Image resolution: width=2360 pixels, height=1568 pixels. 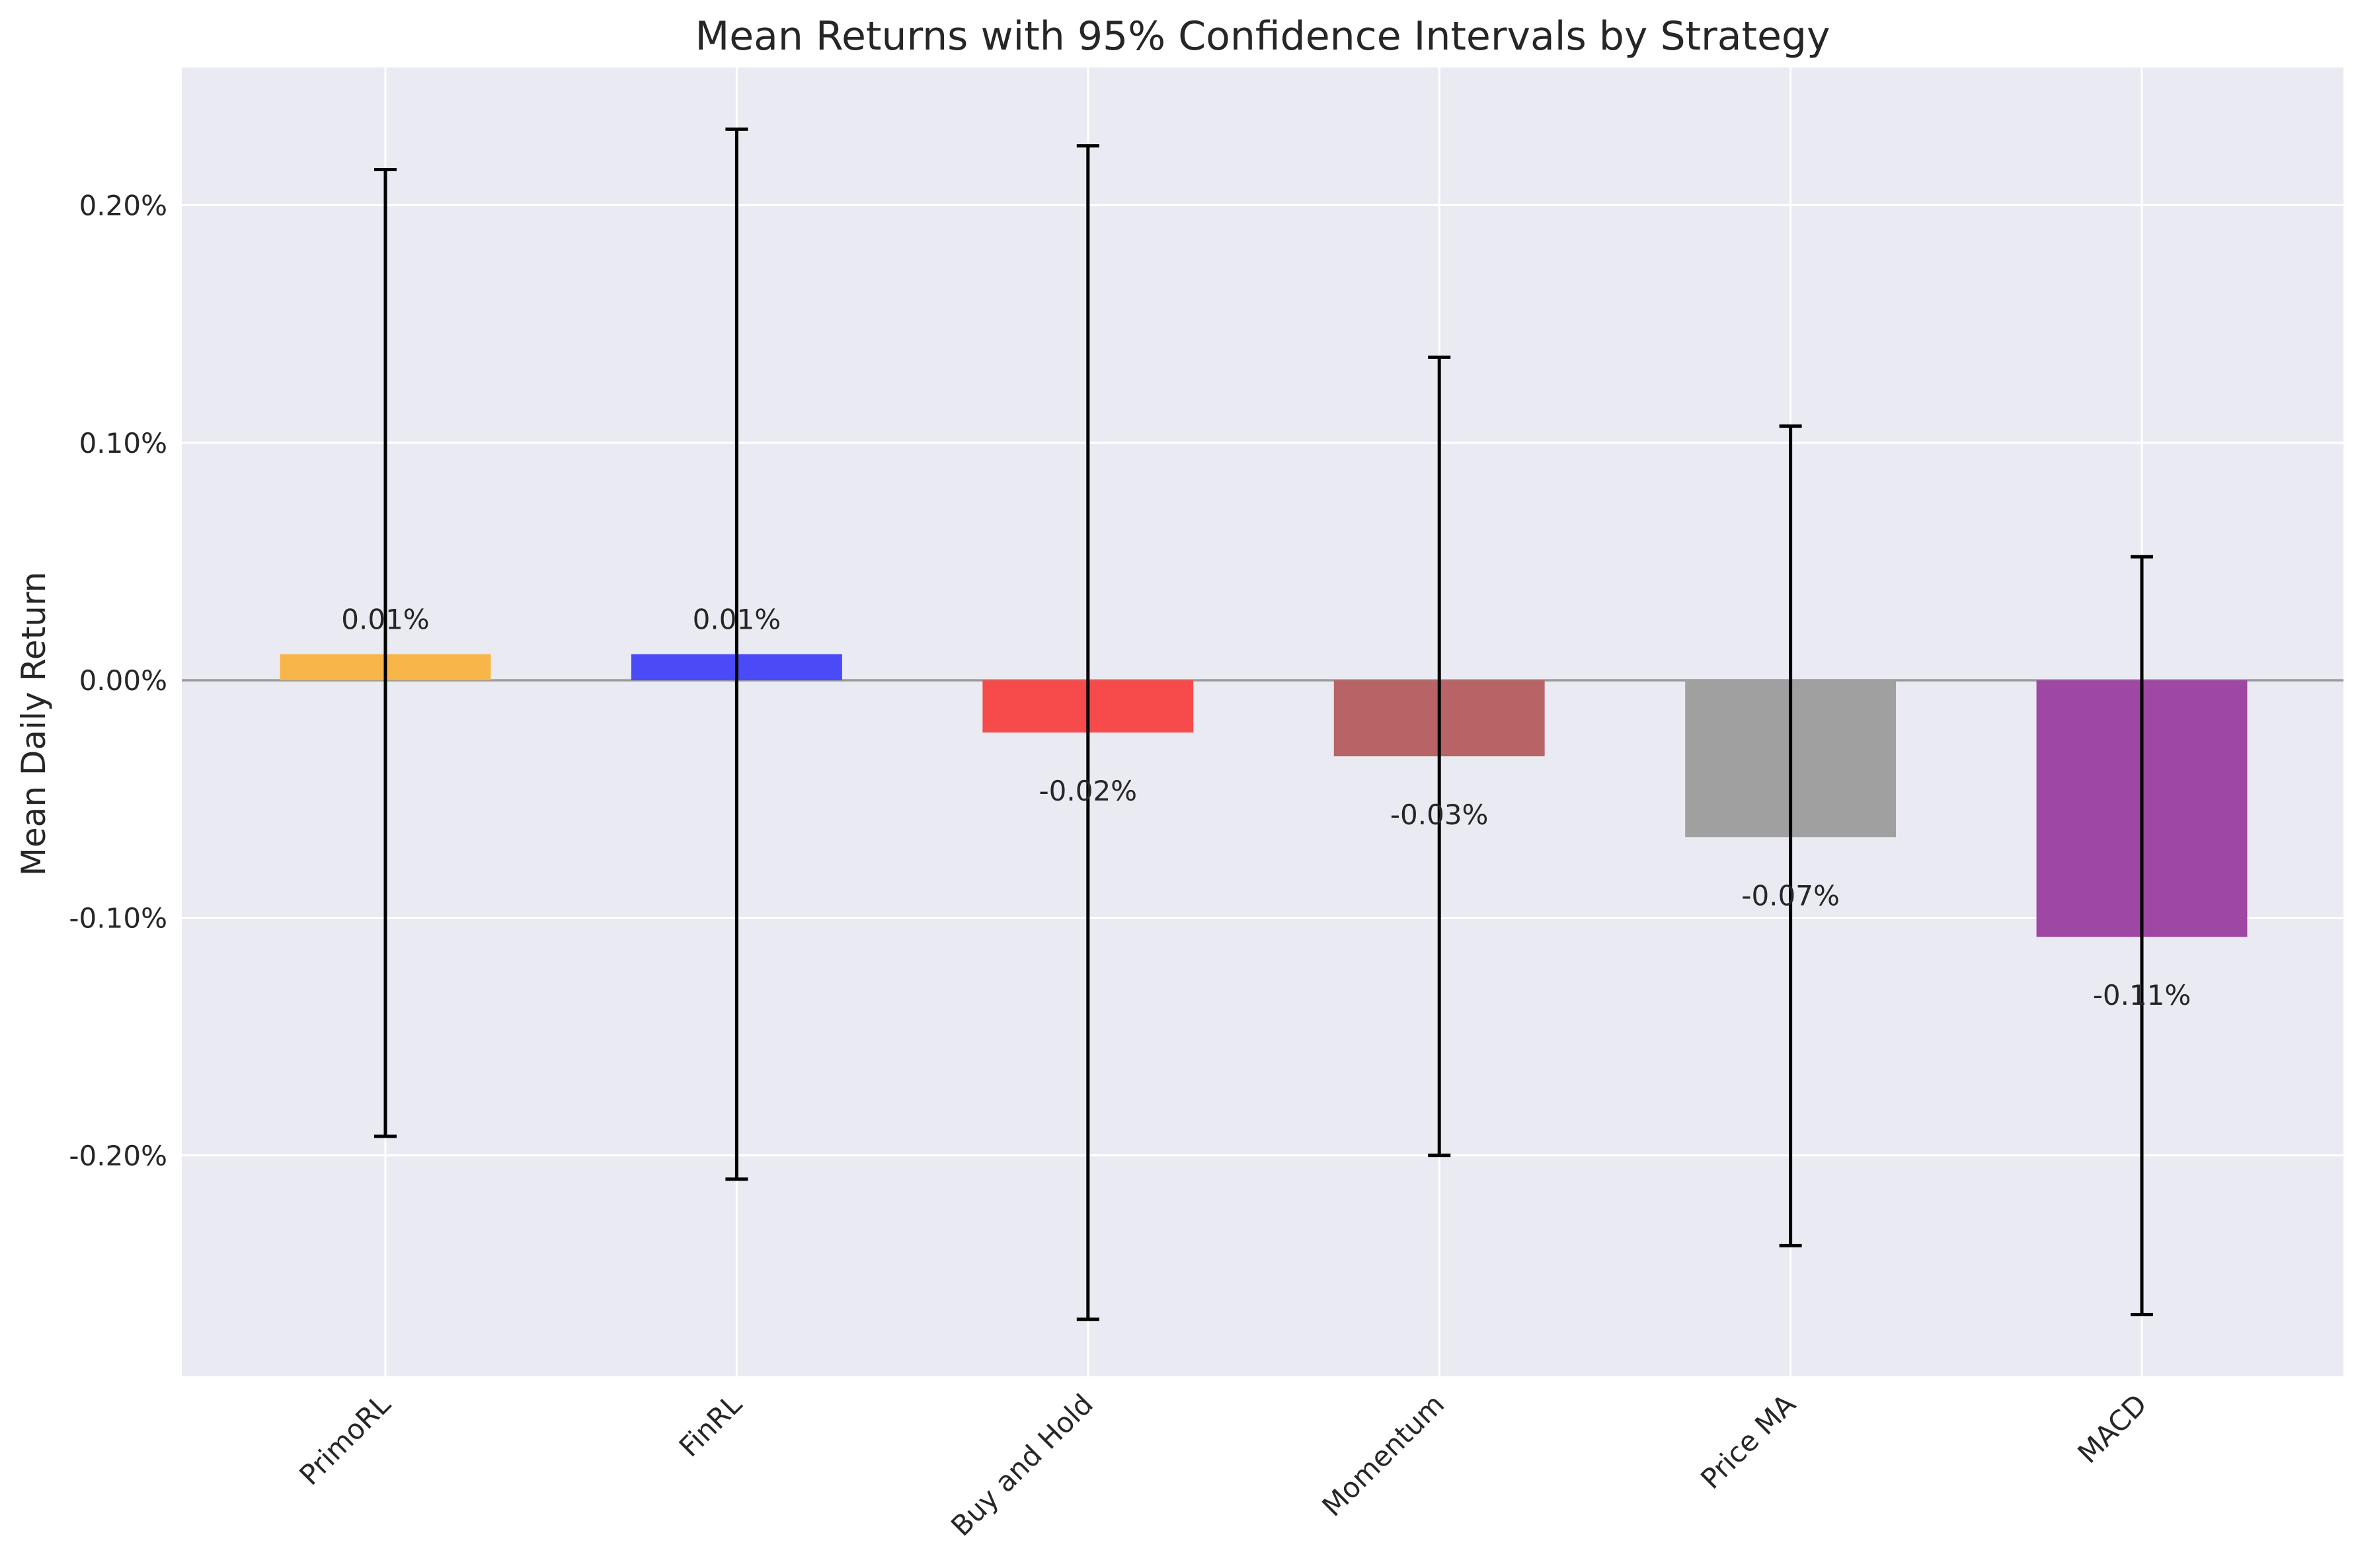 I want to click on data-label: -0.03%, so click(x=1439, y=815).